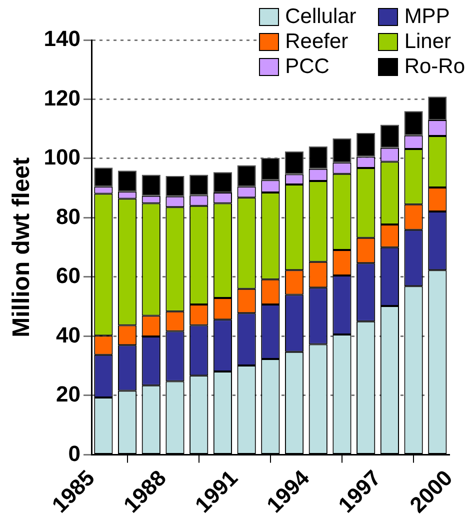  I want to click on y-tick-label: 0, so click(74, 453).